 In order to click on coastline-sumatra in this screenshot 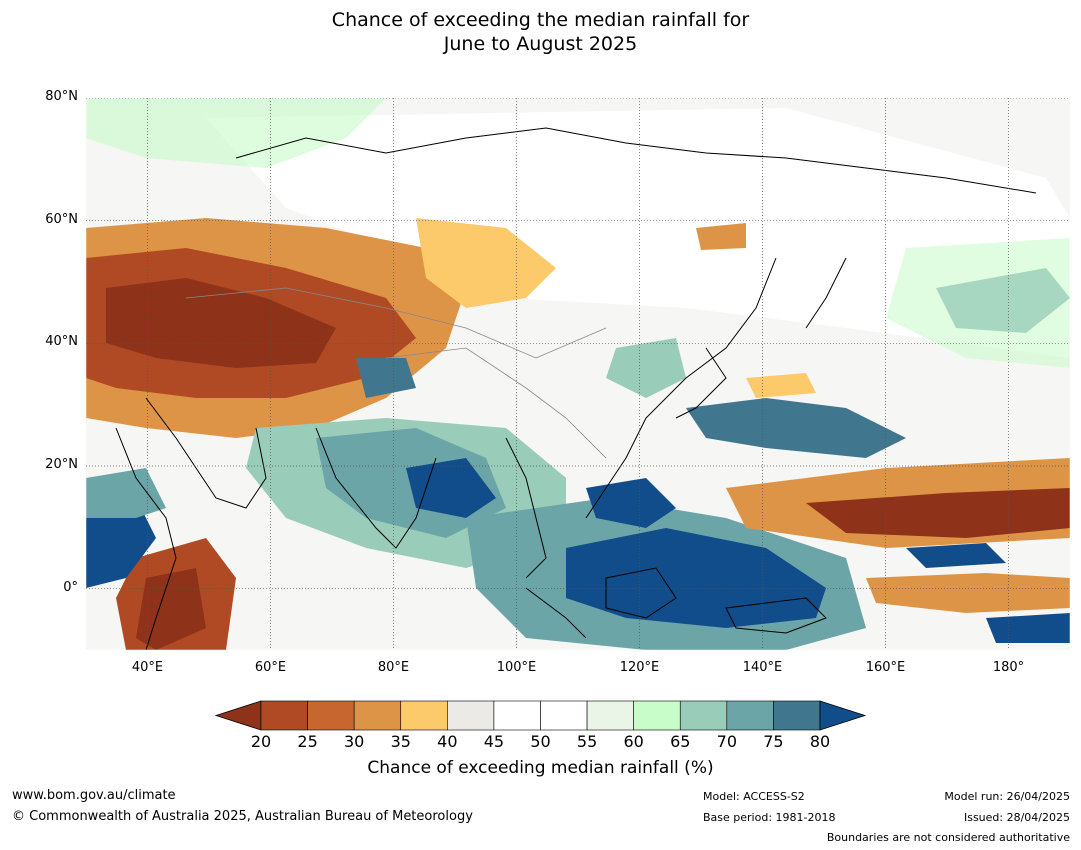, I will do `click(556, 613)`.